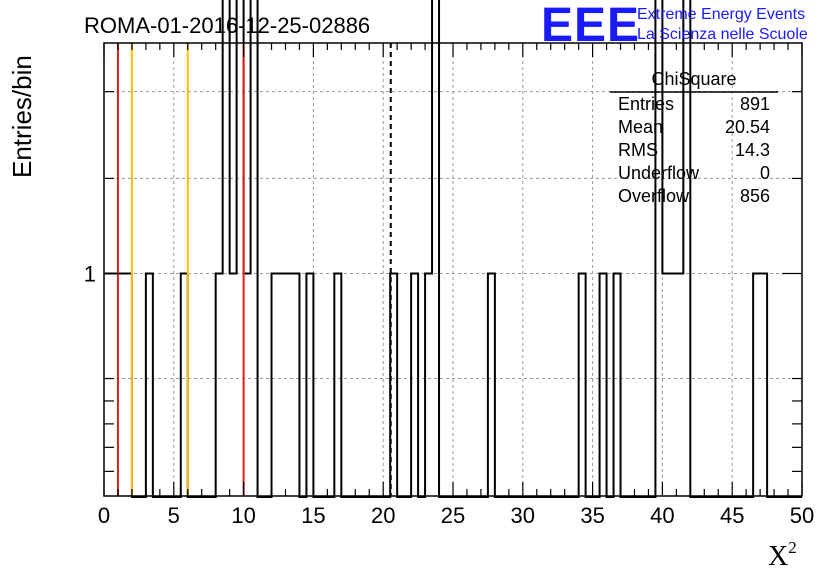 Image resolution: width=836 pixels, height=572 pixels. Describe the element at coordinates (802, 515) in the screenshot. I see `x-tick-label: 50` at that location.